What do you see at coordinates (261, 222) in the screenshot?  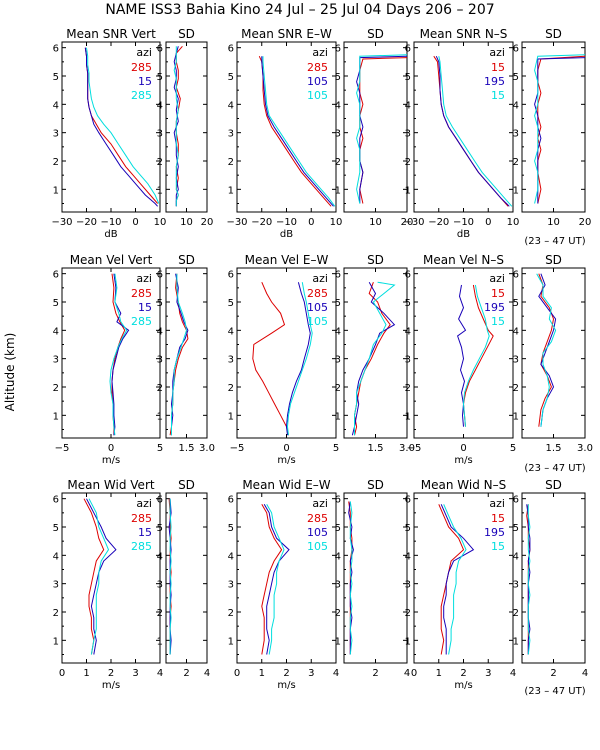 I see `x-tick-label: −20` at bounding box center [261, 222].